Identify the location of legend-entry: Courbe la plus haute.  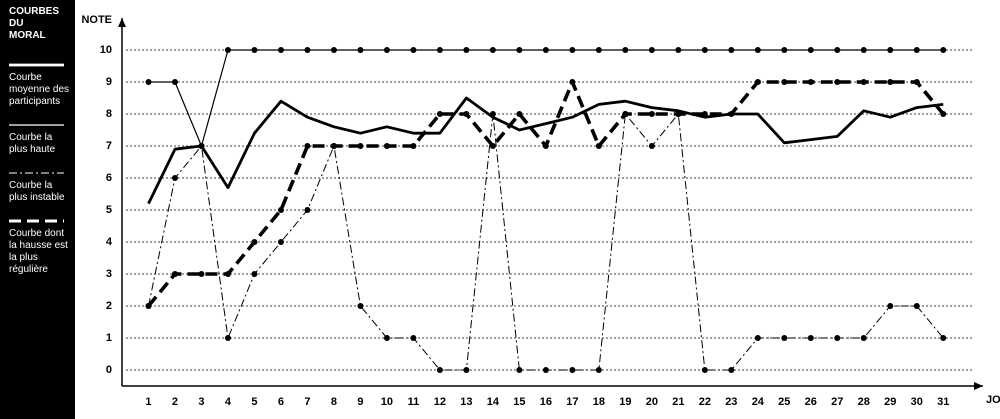
(39, 139).